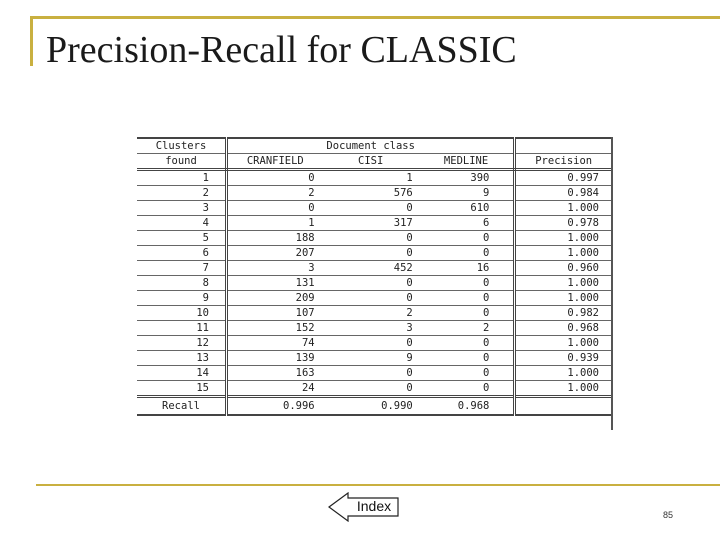  What do you see at coordinates (274, 283) in the screenshot?
I see `cranfield-cell: 131` at bounding box center [274, 283].